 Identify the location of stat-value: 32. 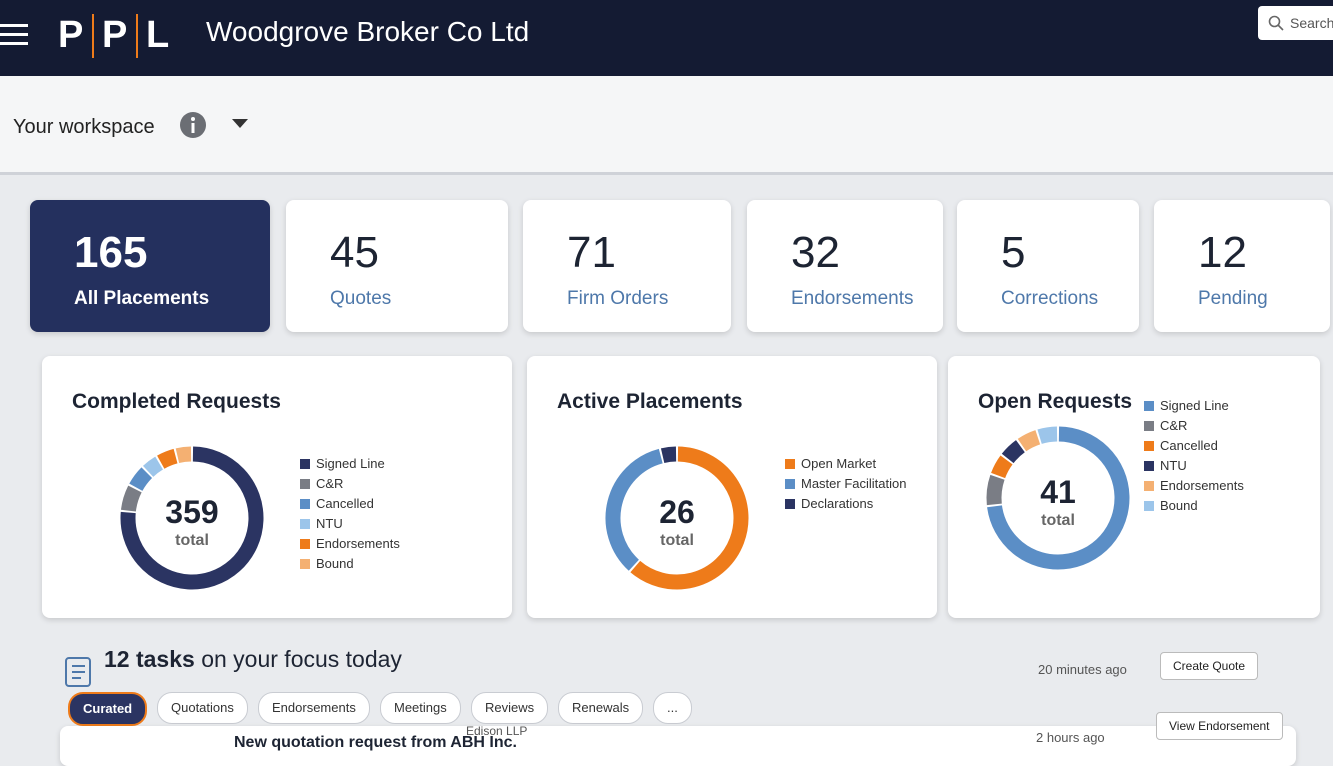
(815, 252).